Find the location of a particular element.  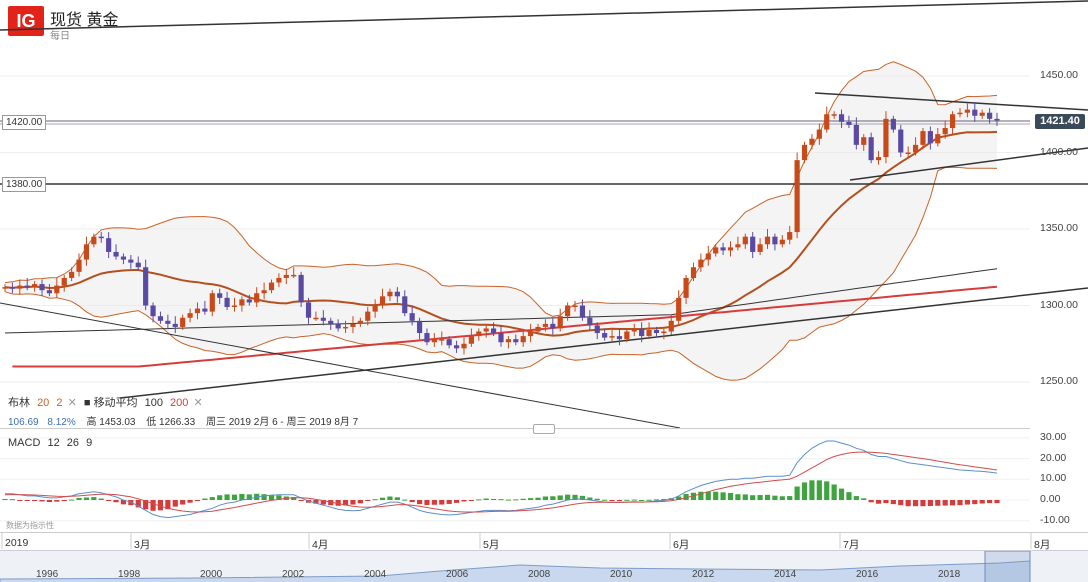

navigator-year-label: 2006 is located at coordinates (457, 574).